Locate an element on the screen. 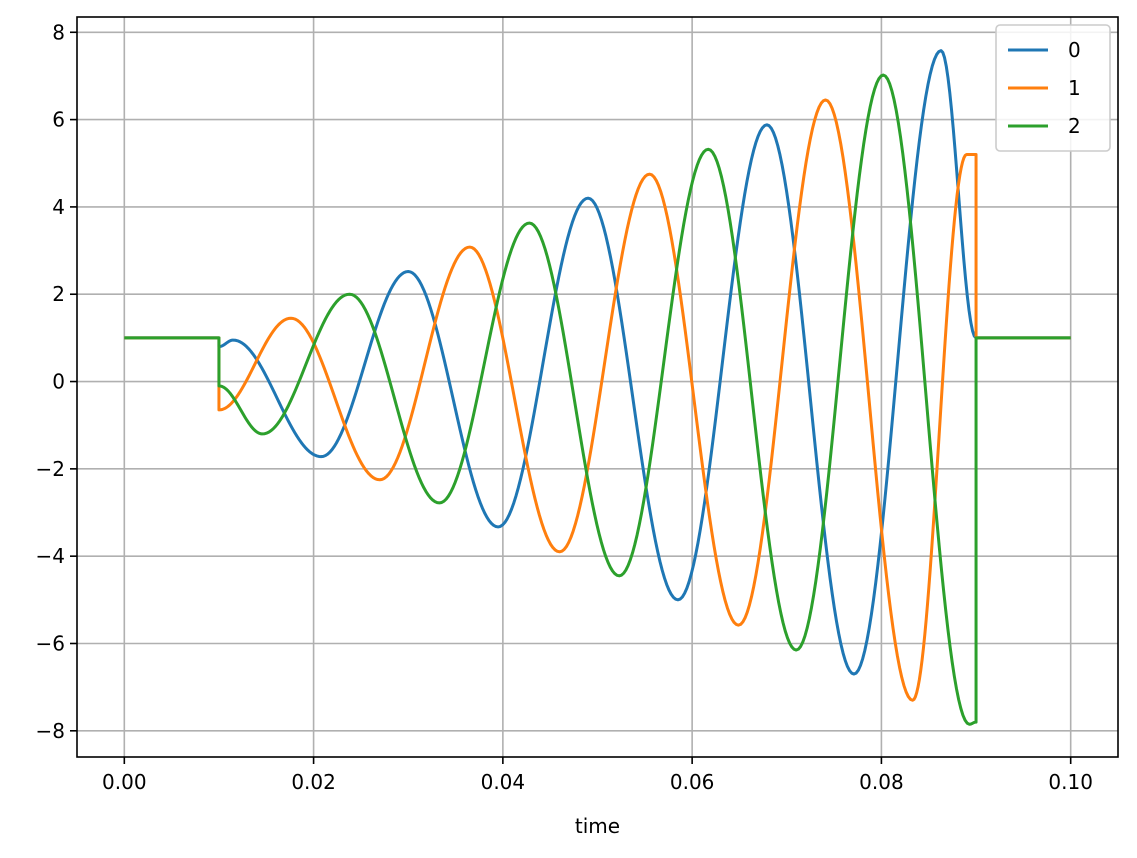 The height and width of the screenshot is (858, 1137). y-tick-label: −6 is located at coordinates (50, 643).